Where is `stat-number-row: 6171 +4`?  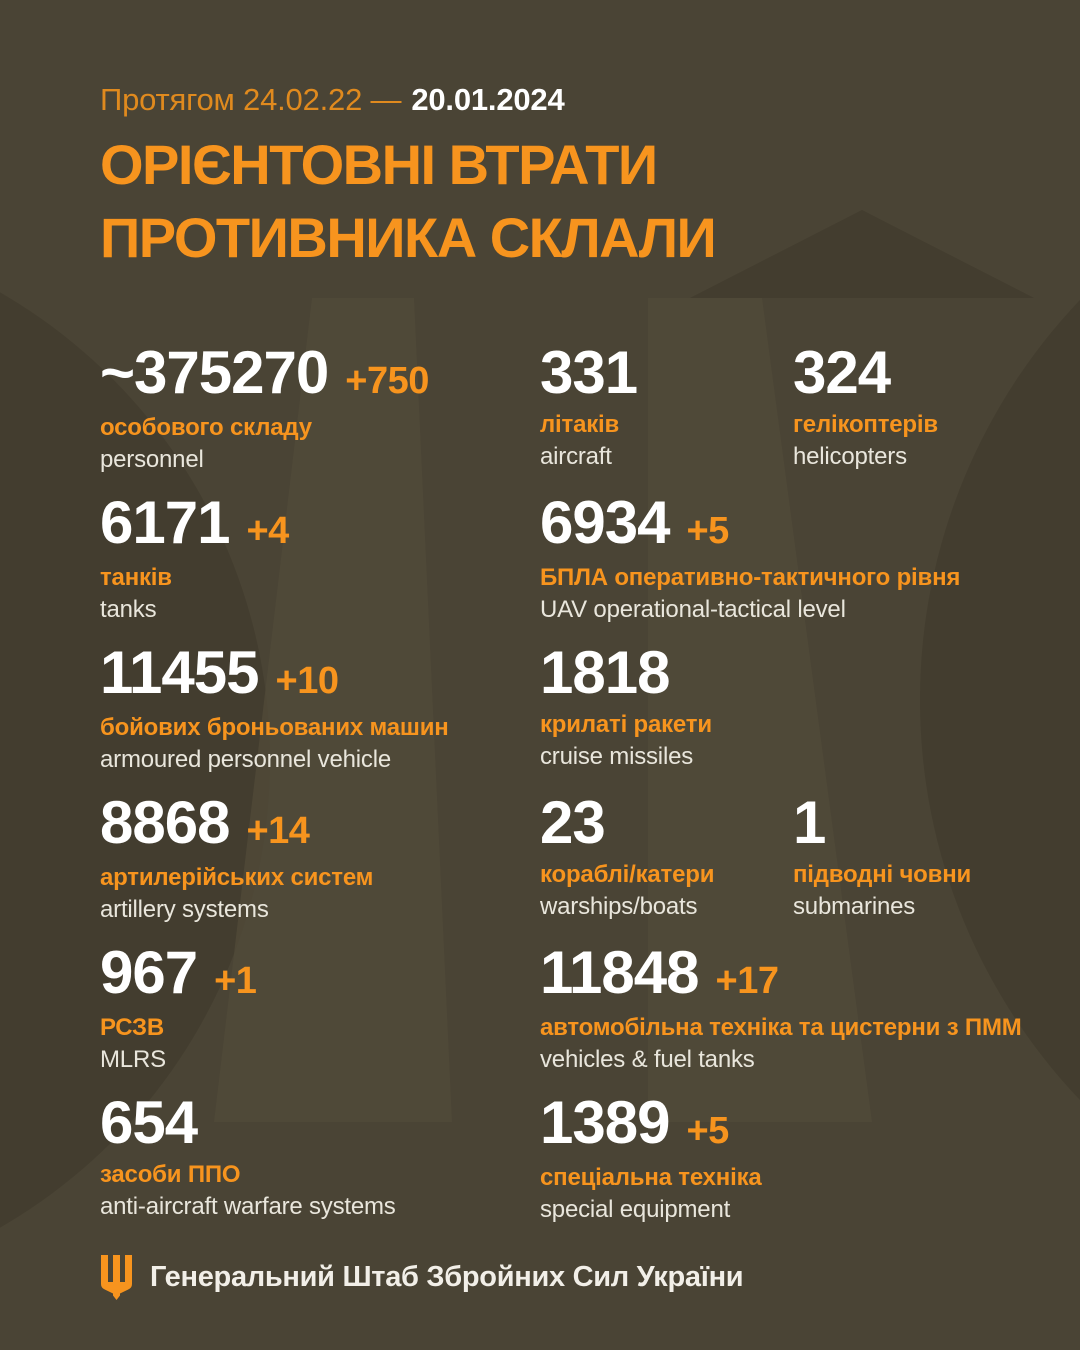 stat-number-row: 6171 +4 is located at coordinates (194, 522).